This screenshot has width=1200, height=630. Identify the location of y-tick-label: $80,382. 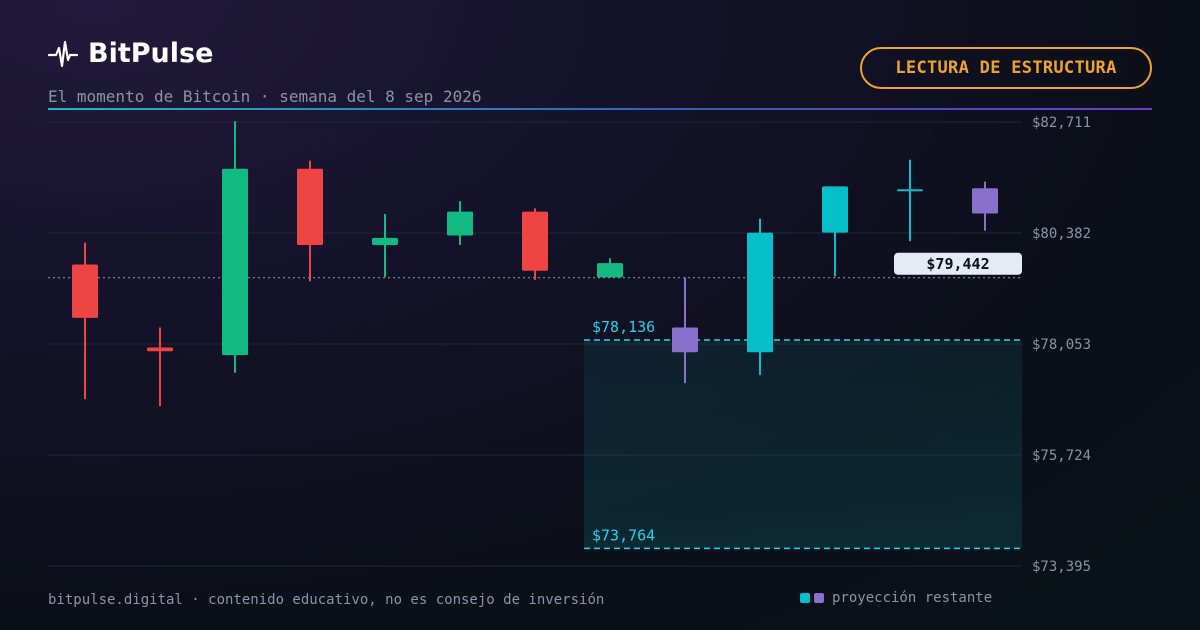
(1061, 234).